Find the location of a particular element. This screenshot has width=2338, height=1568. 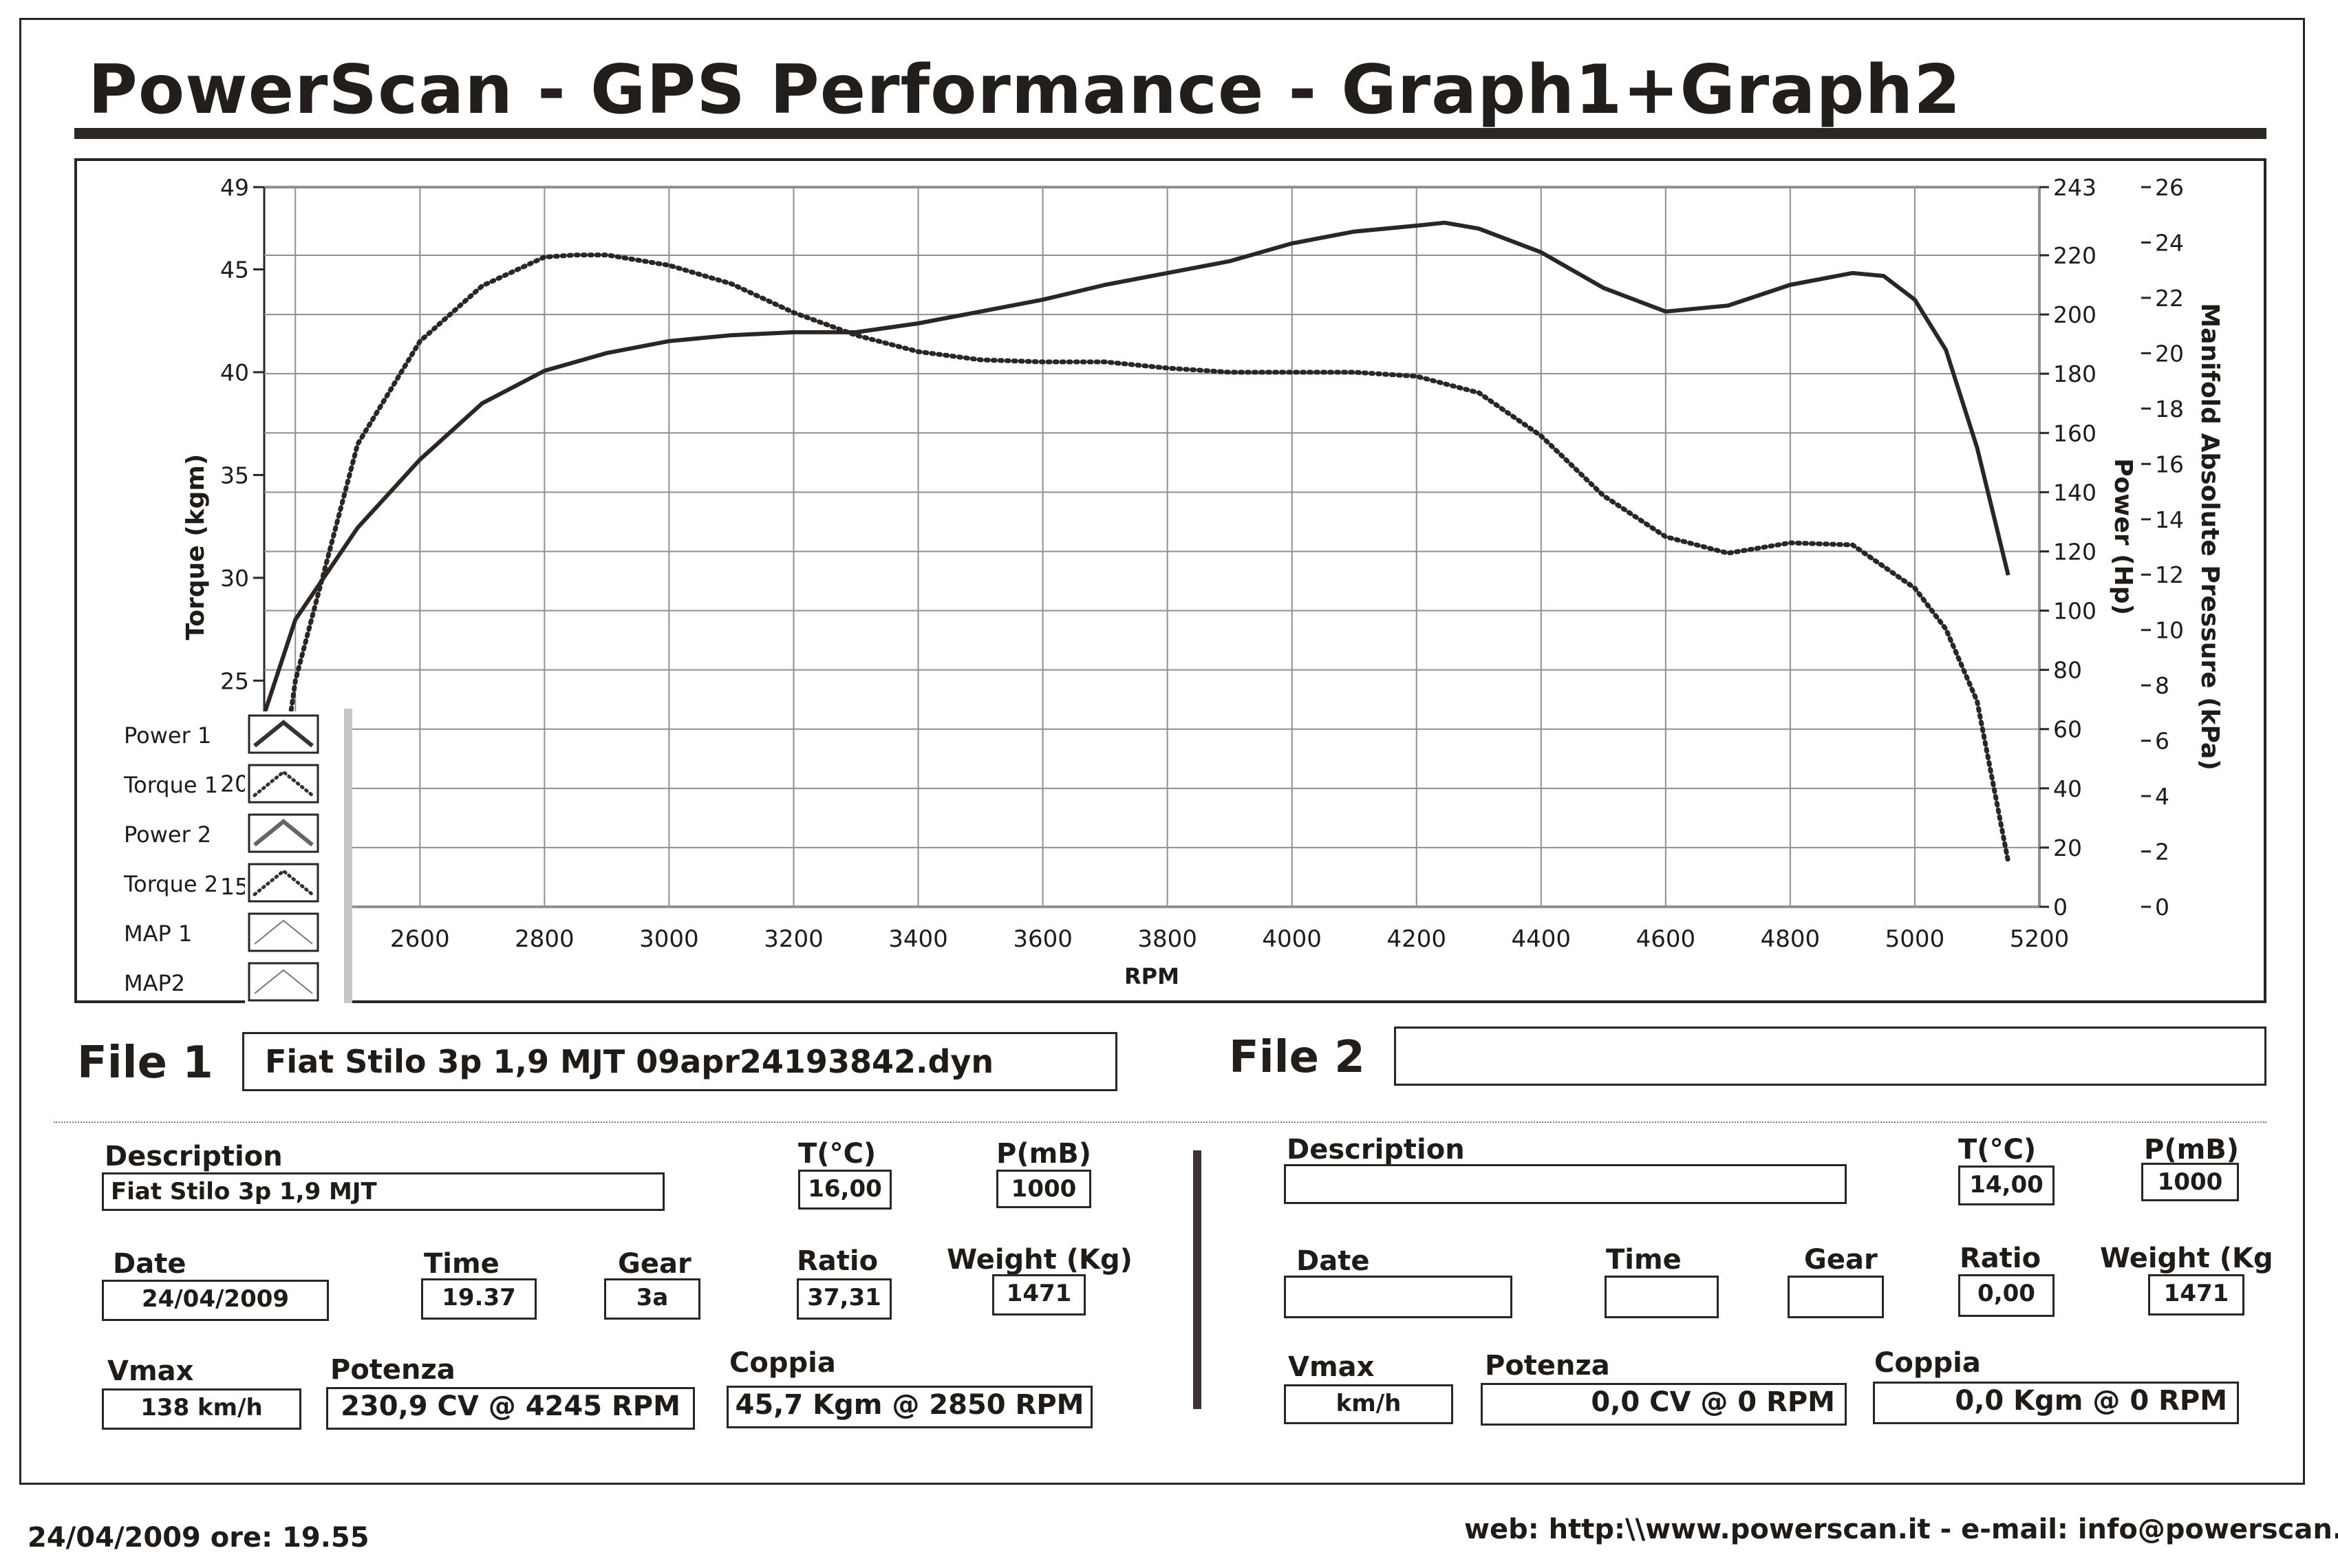

file2-coppia-field: 0,0 Kgm @ 0 RPM is located at coordinates (2056, 1403).